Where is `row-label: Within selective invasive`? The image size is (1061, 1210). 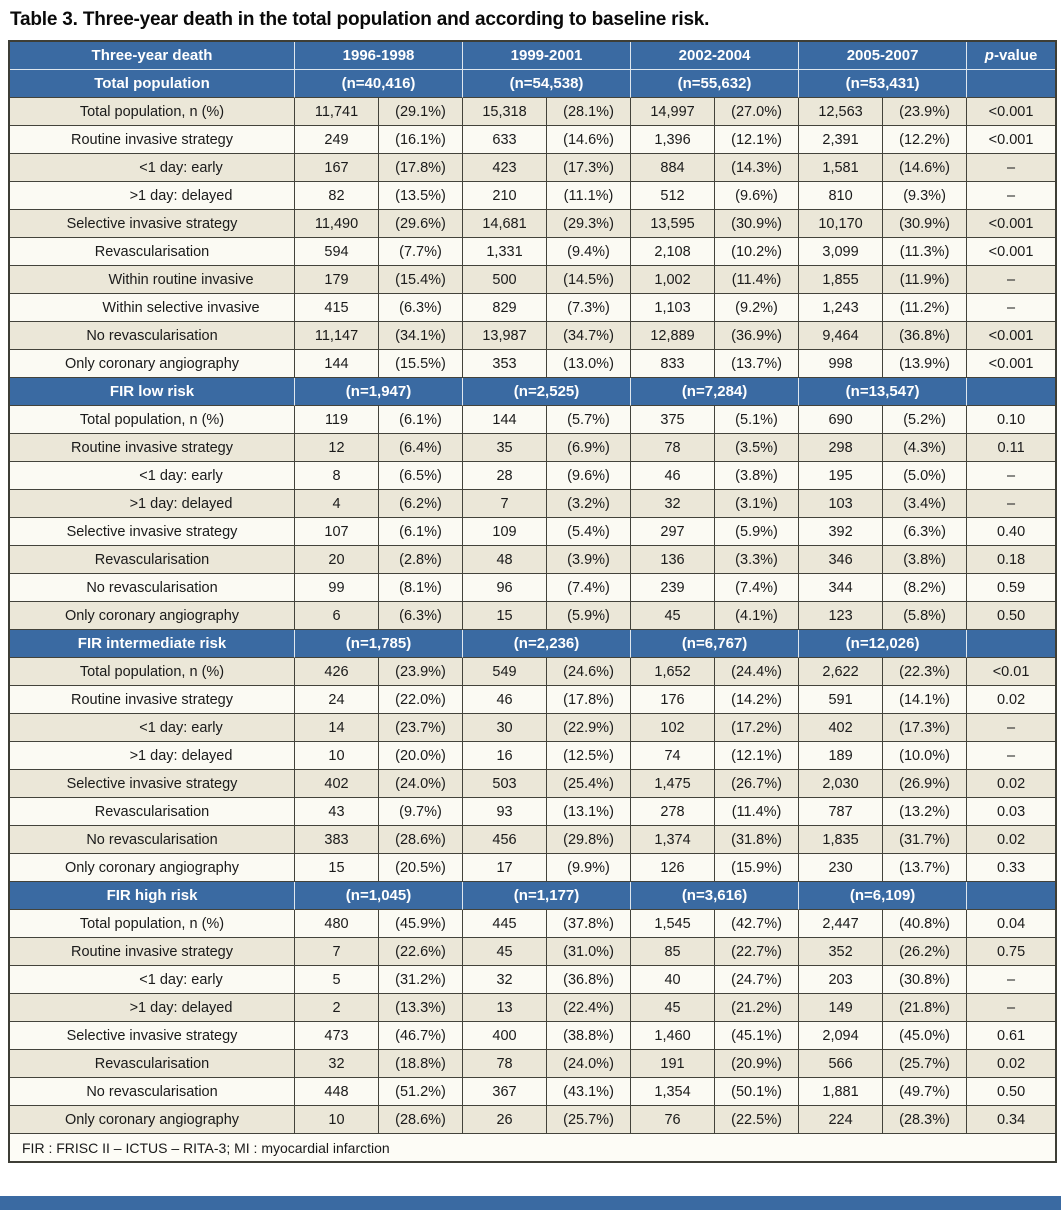
row-label: Within selective invasive is located at coordinates (152, 308).